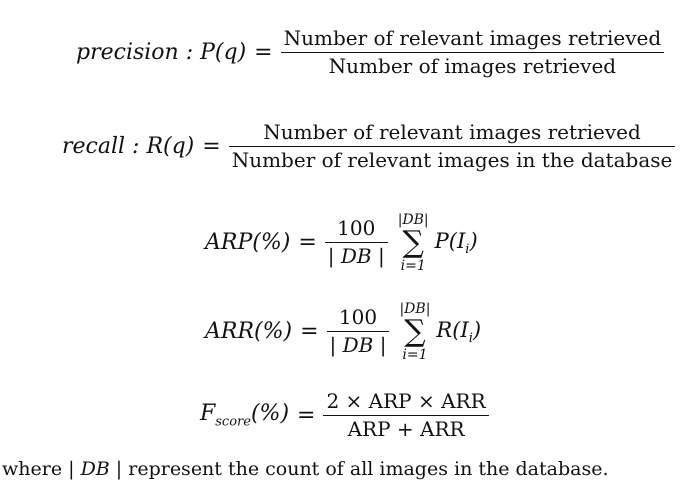 The image size is (682, 492). Describe the element at coordinates (358, 345) in the screenshot. I see `arr-denominator: | DB |` at that location.